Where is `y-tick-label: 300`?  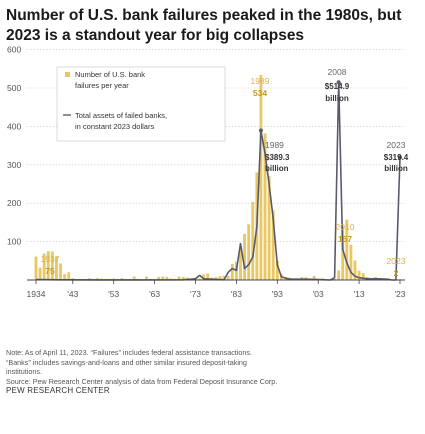 y-tick-label: 300 is located at coordinates (14, 165).